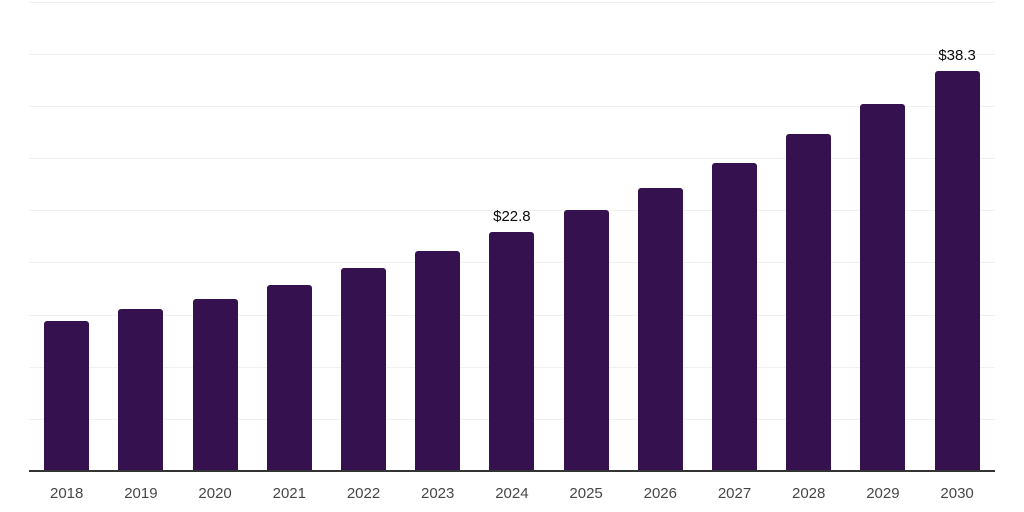 Image resolution: width=1024 pixels, height=512 pixels. What do you see at coordinates (957, 55) in the screenshot?
I see `bar-value-label-2030: $38.3` at bounding box center [957, 55].